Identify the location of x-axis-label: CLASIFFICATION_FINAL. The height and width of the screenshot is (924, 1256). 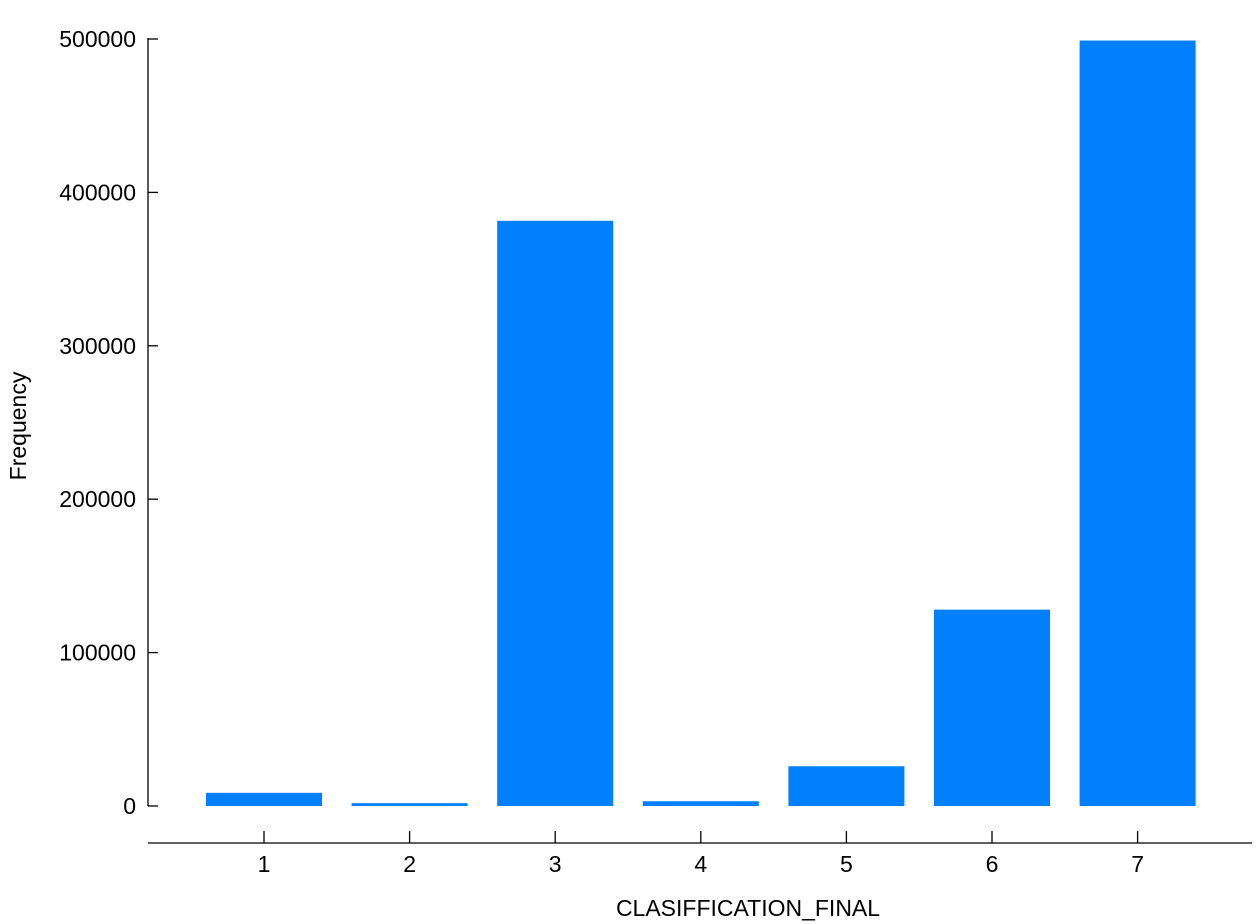
(748, 908).